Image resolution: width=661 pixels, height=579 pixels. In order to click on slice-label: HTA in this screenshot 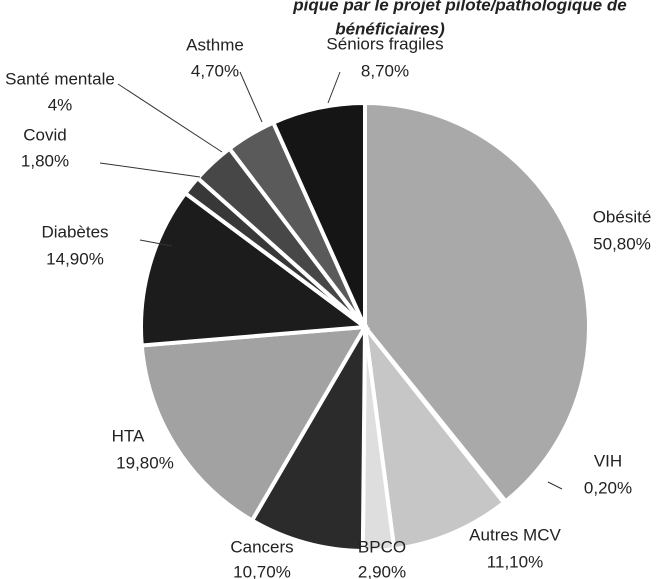, I will do `click(128, 435)`.